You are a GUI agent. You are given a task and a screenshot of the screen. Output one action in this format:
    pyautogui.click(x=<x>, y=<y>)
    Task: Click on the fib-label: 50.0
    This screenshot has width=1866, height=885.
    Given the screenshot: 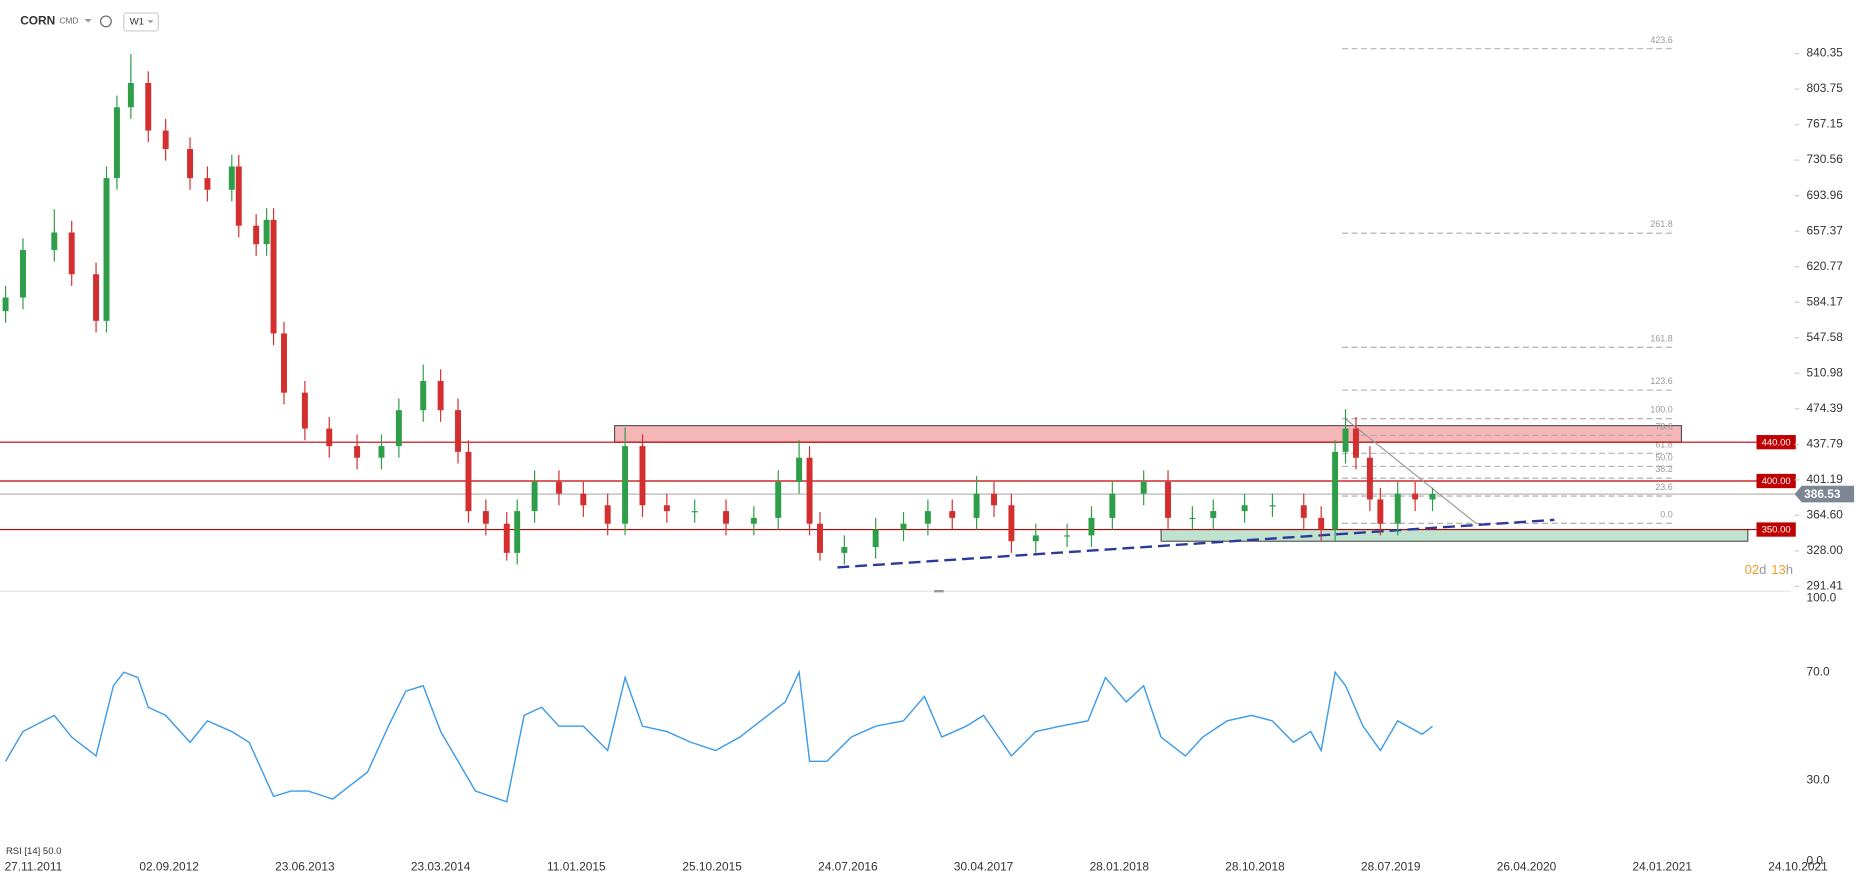 What is the action you would take?
    pyautogui.click(x=1663, y=457)
    